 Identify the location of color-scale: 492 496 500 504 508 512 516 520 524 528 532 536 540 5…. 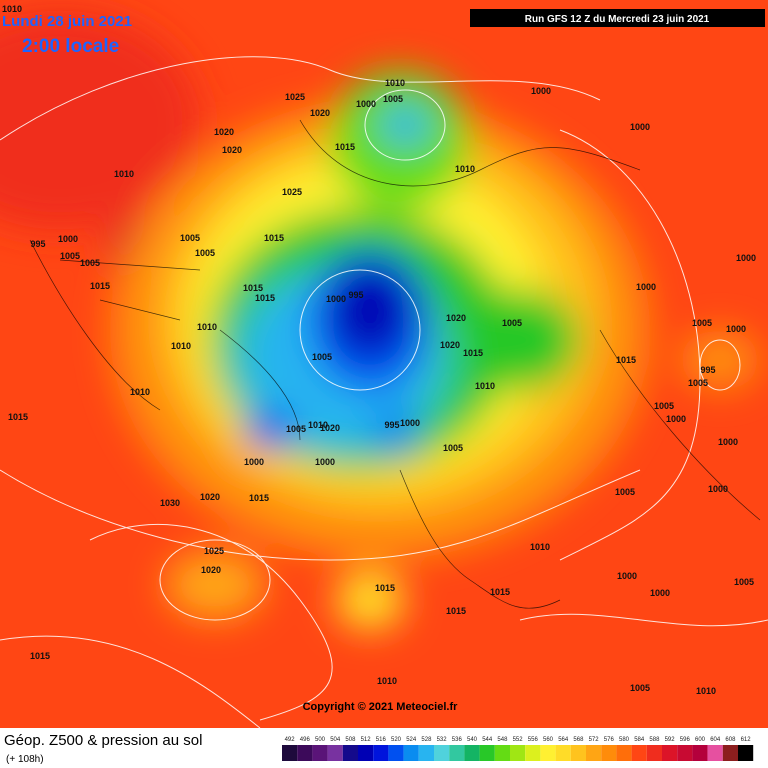
(518, 749).